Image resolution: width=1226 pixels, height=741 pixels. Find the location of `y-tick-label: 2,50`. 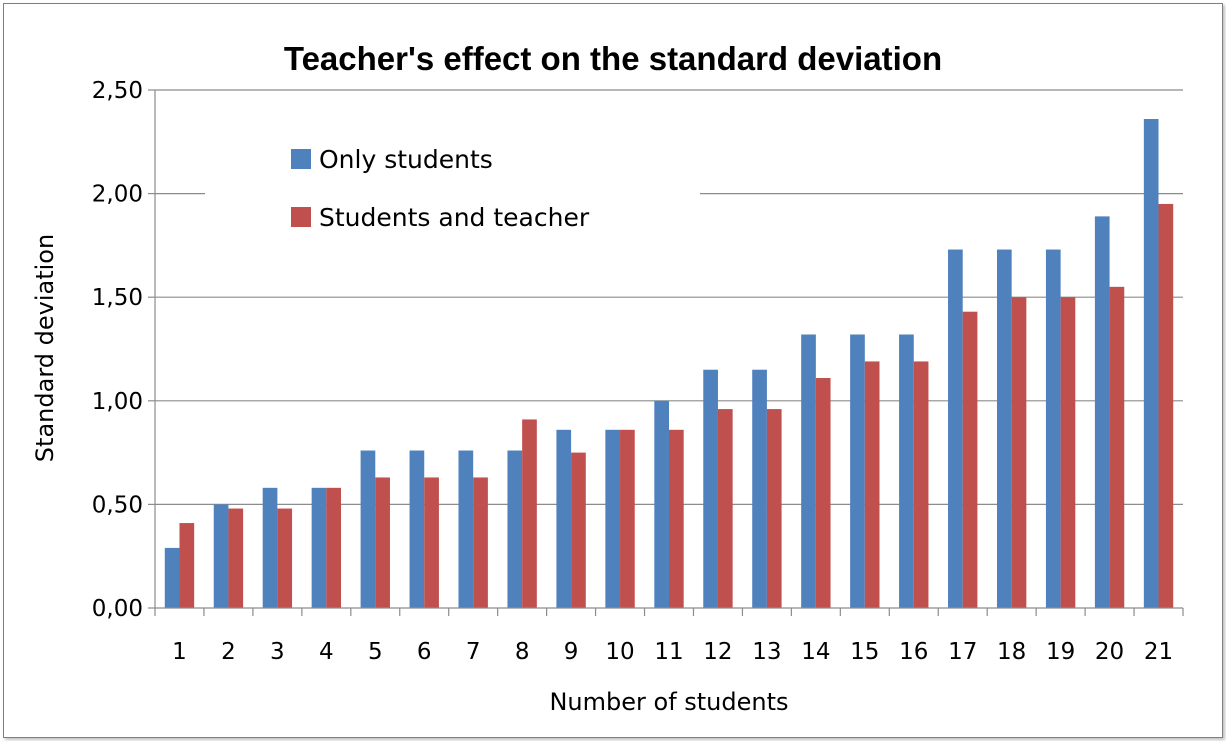

y-tick-label: 2,50 is located at coordinates (117, 91).